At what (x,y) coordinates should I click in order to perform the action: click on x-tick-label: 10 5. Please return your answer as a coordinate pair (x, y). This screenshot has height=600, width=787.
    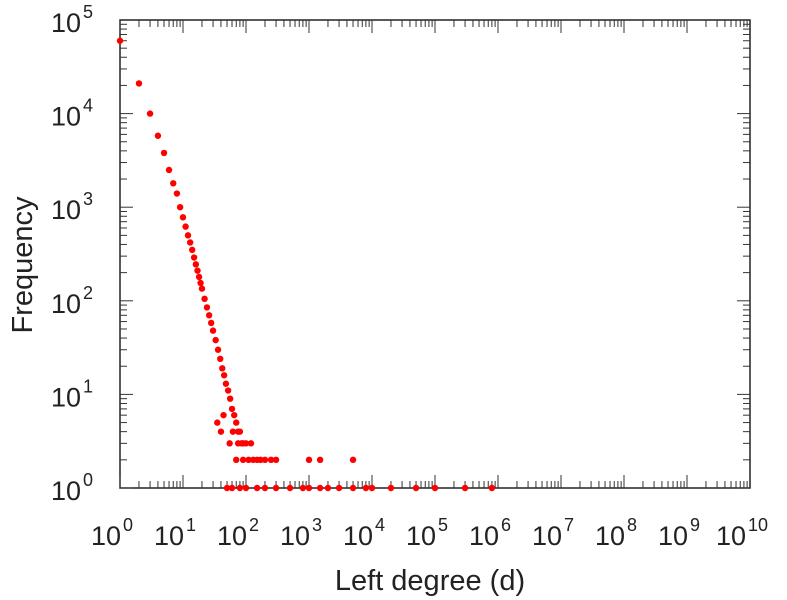
    Looking at the image, I should click on (427, 533).